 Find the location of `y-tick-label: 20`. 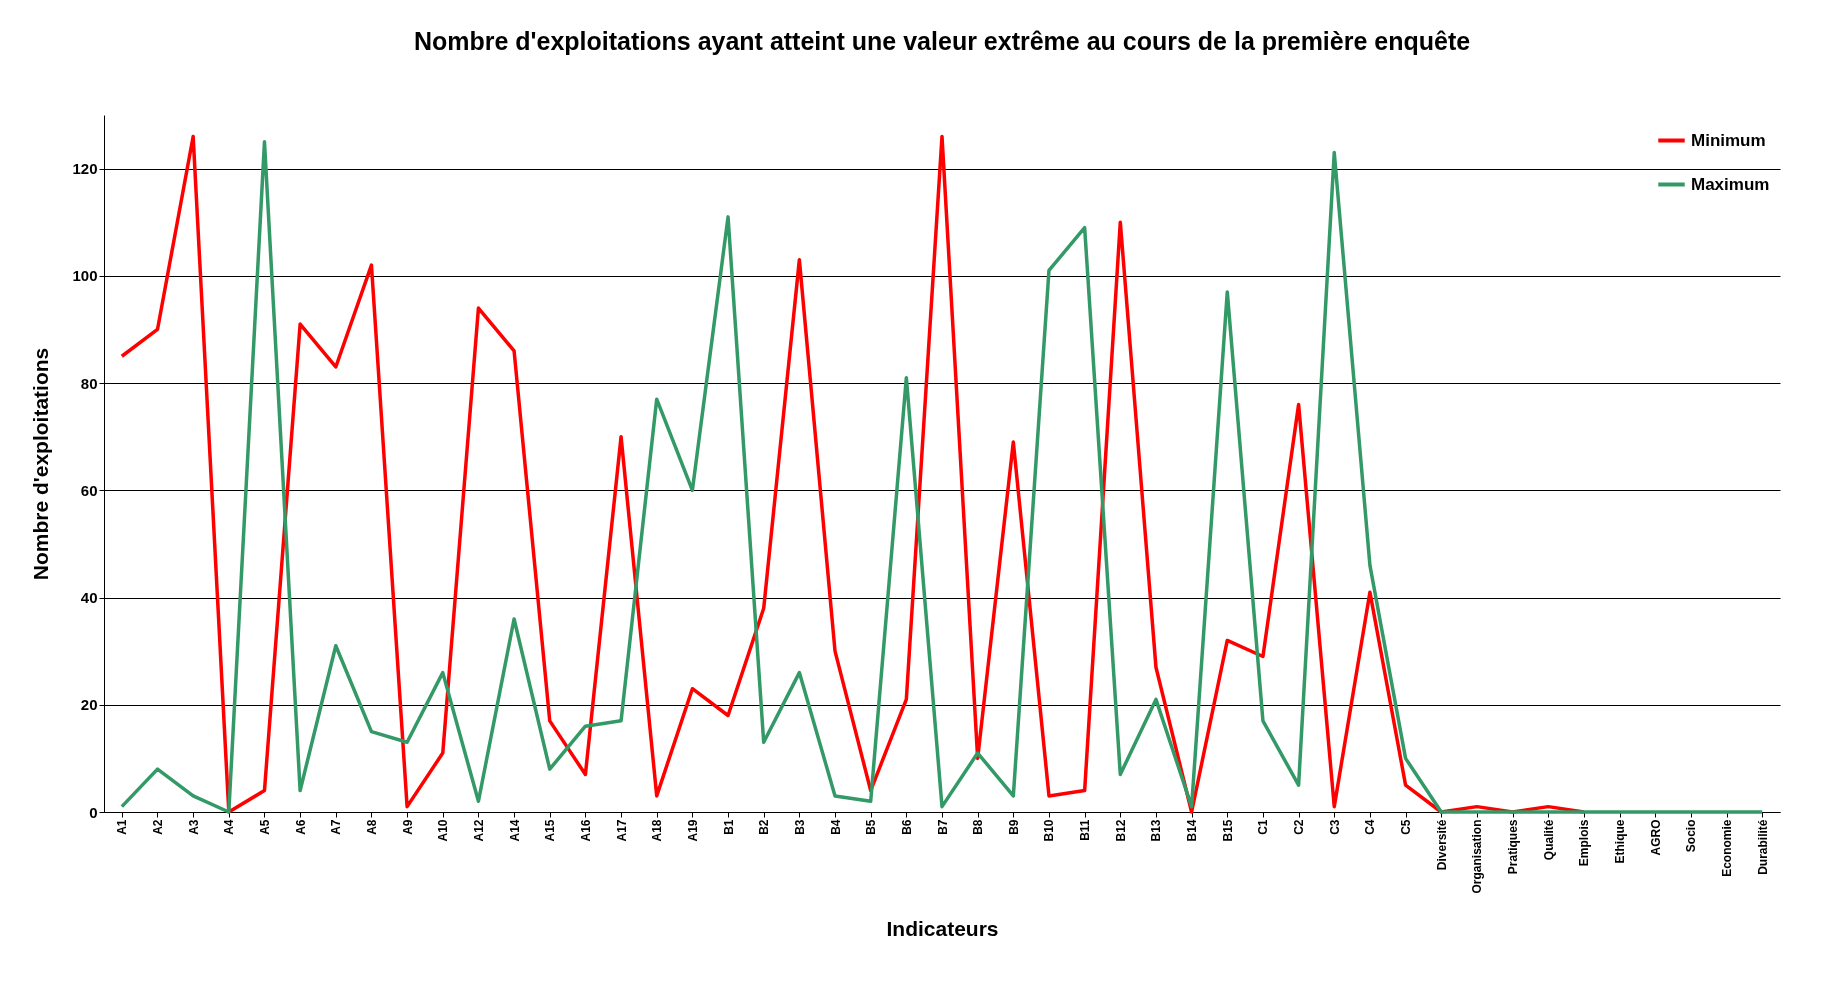

y-tick-label: 20 is located at coordinates (89, 705).